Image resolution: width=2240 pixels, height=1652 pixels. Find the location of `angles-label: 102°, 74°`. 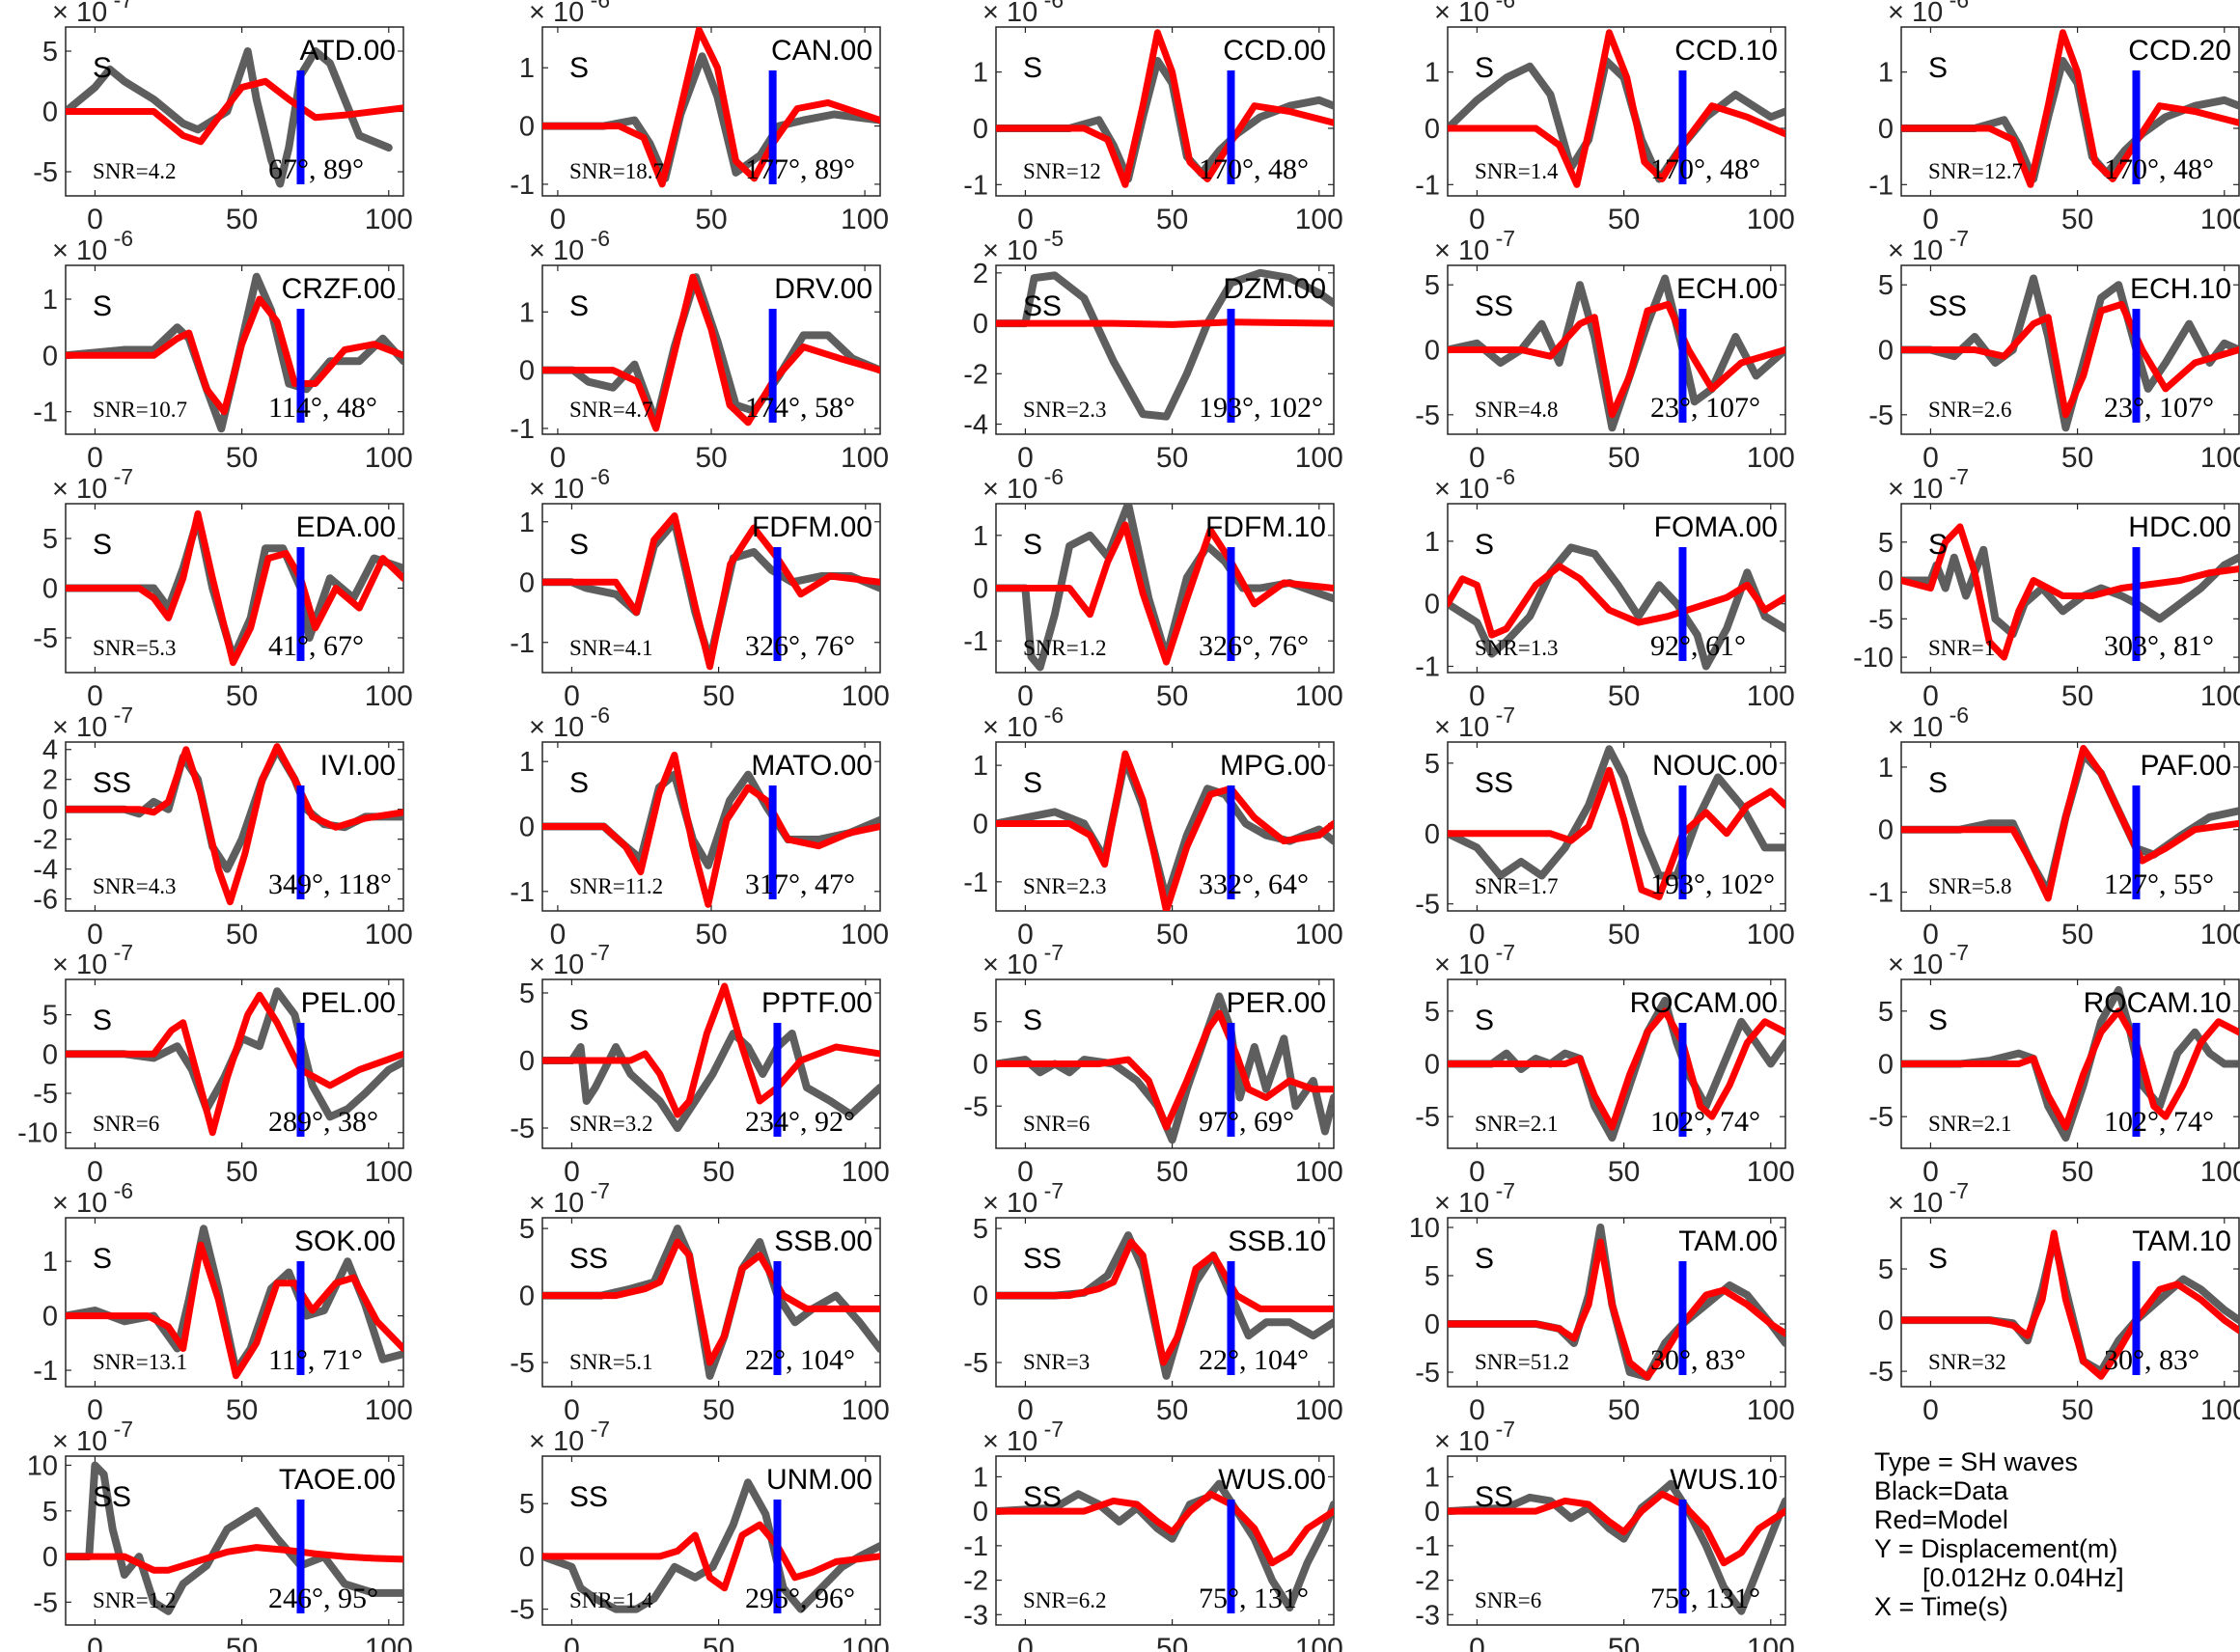

angles-label: 102°, 74° is located at coordinates (1705, 1122).